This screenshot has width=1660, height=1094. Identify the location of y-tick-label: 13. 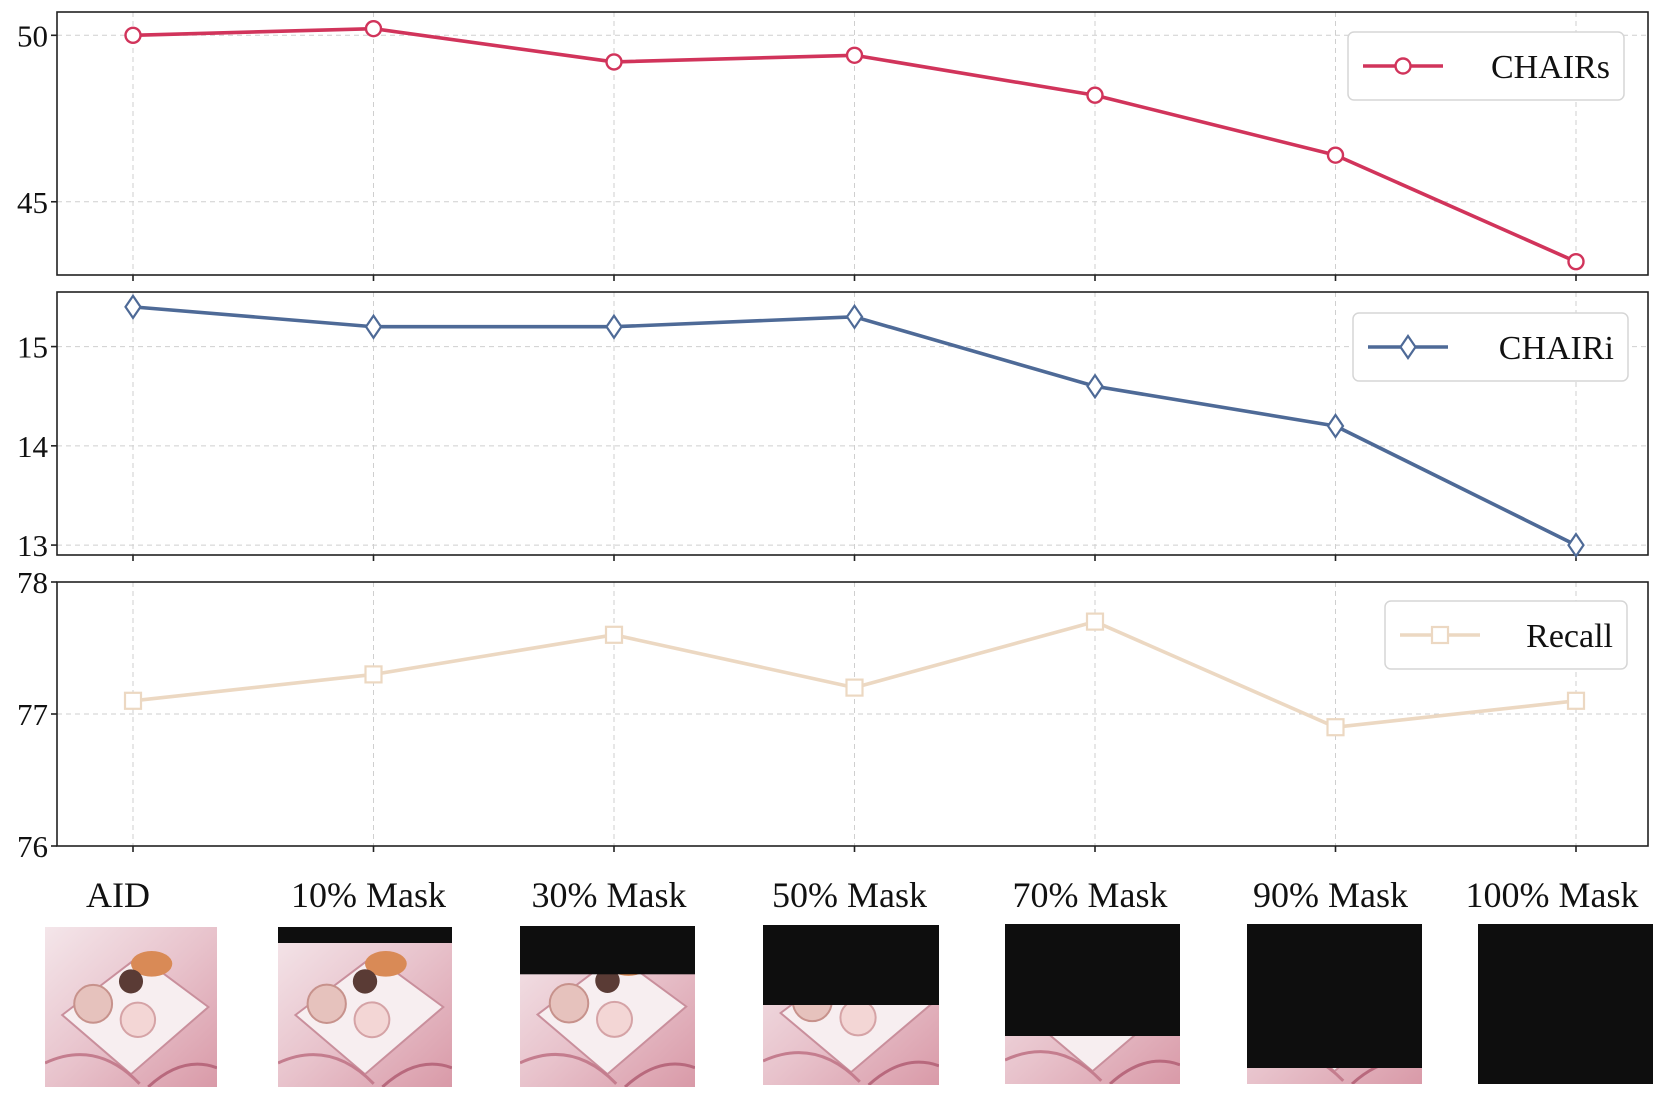
(32, 545).